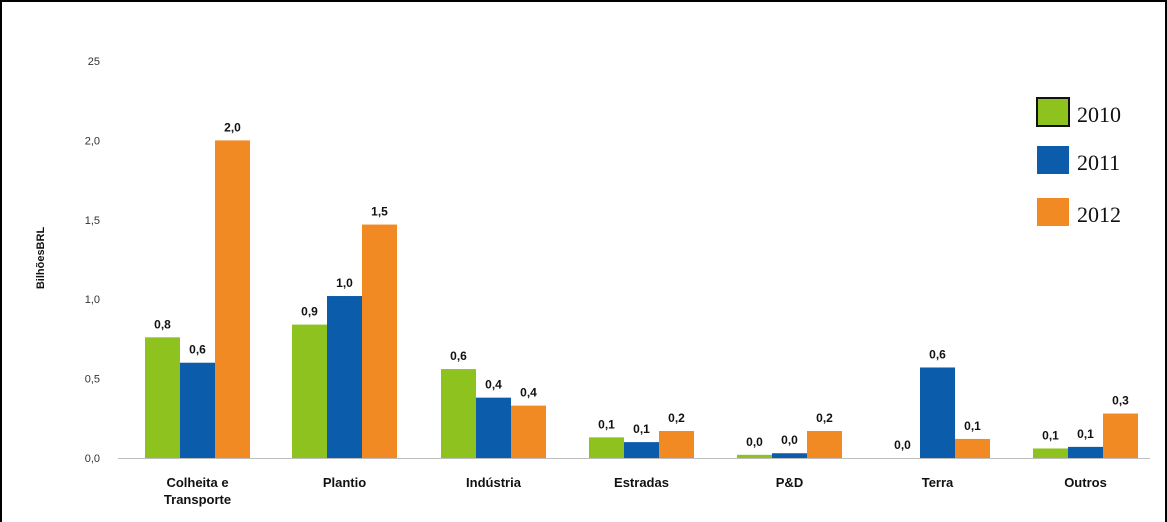  Describe the element at coordinates (309, 312) in the screenshot. I see `data-label: 0,9` at that location.